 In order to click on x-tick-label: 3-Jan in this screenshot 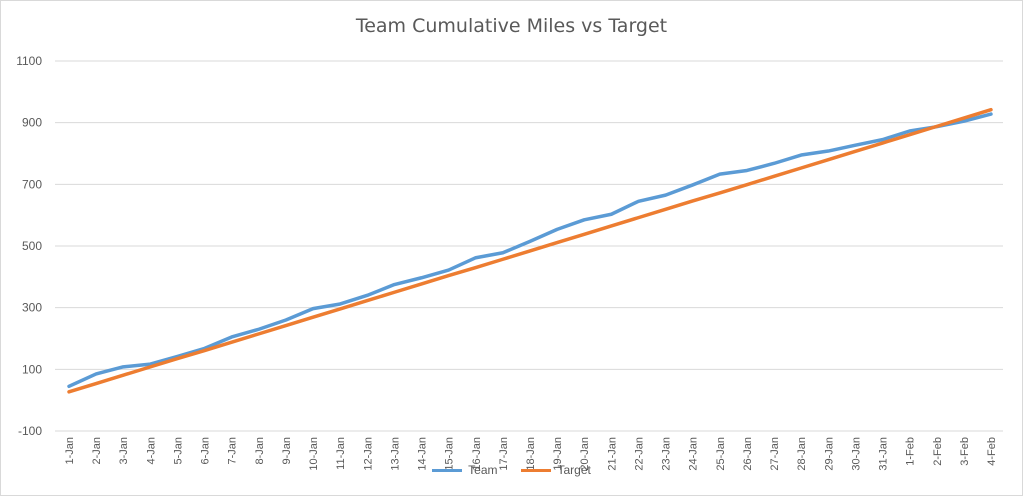, I will do `click(124, 451)`.